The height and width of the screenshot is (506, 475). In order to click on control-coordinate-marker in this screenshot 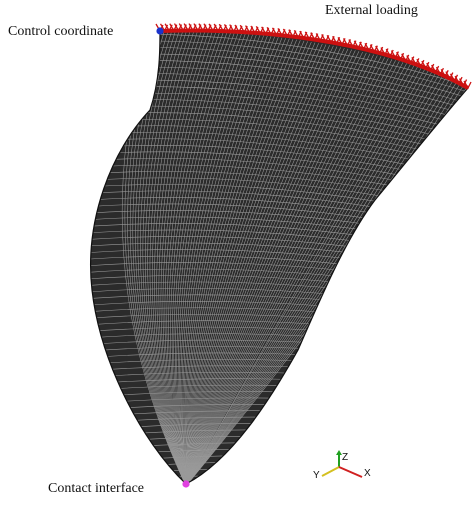, I will do `click(160, 31)`.